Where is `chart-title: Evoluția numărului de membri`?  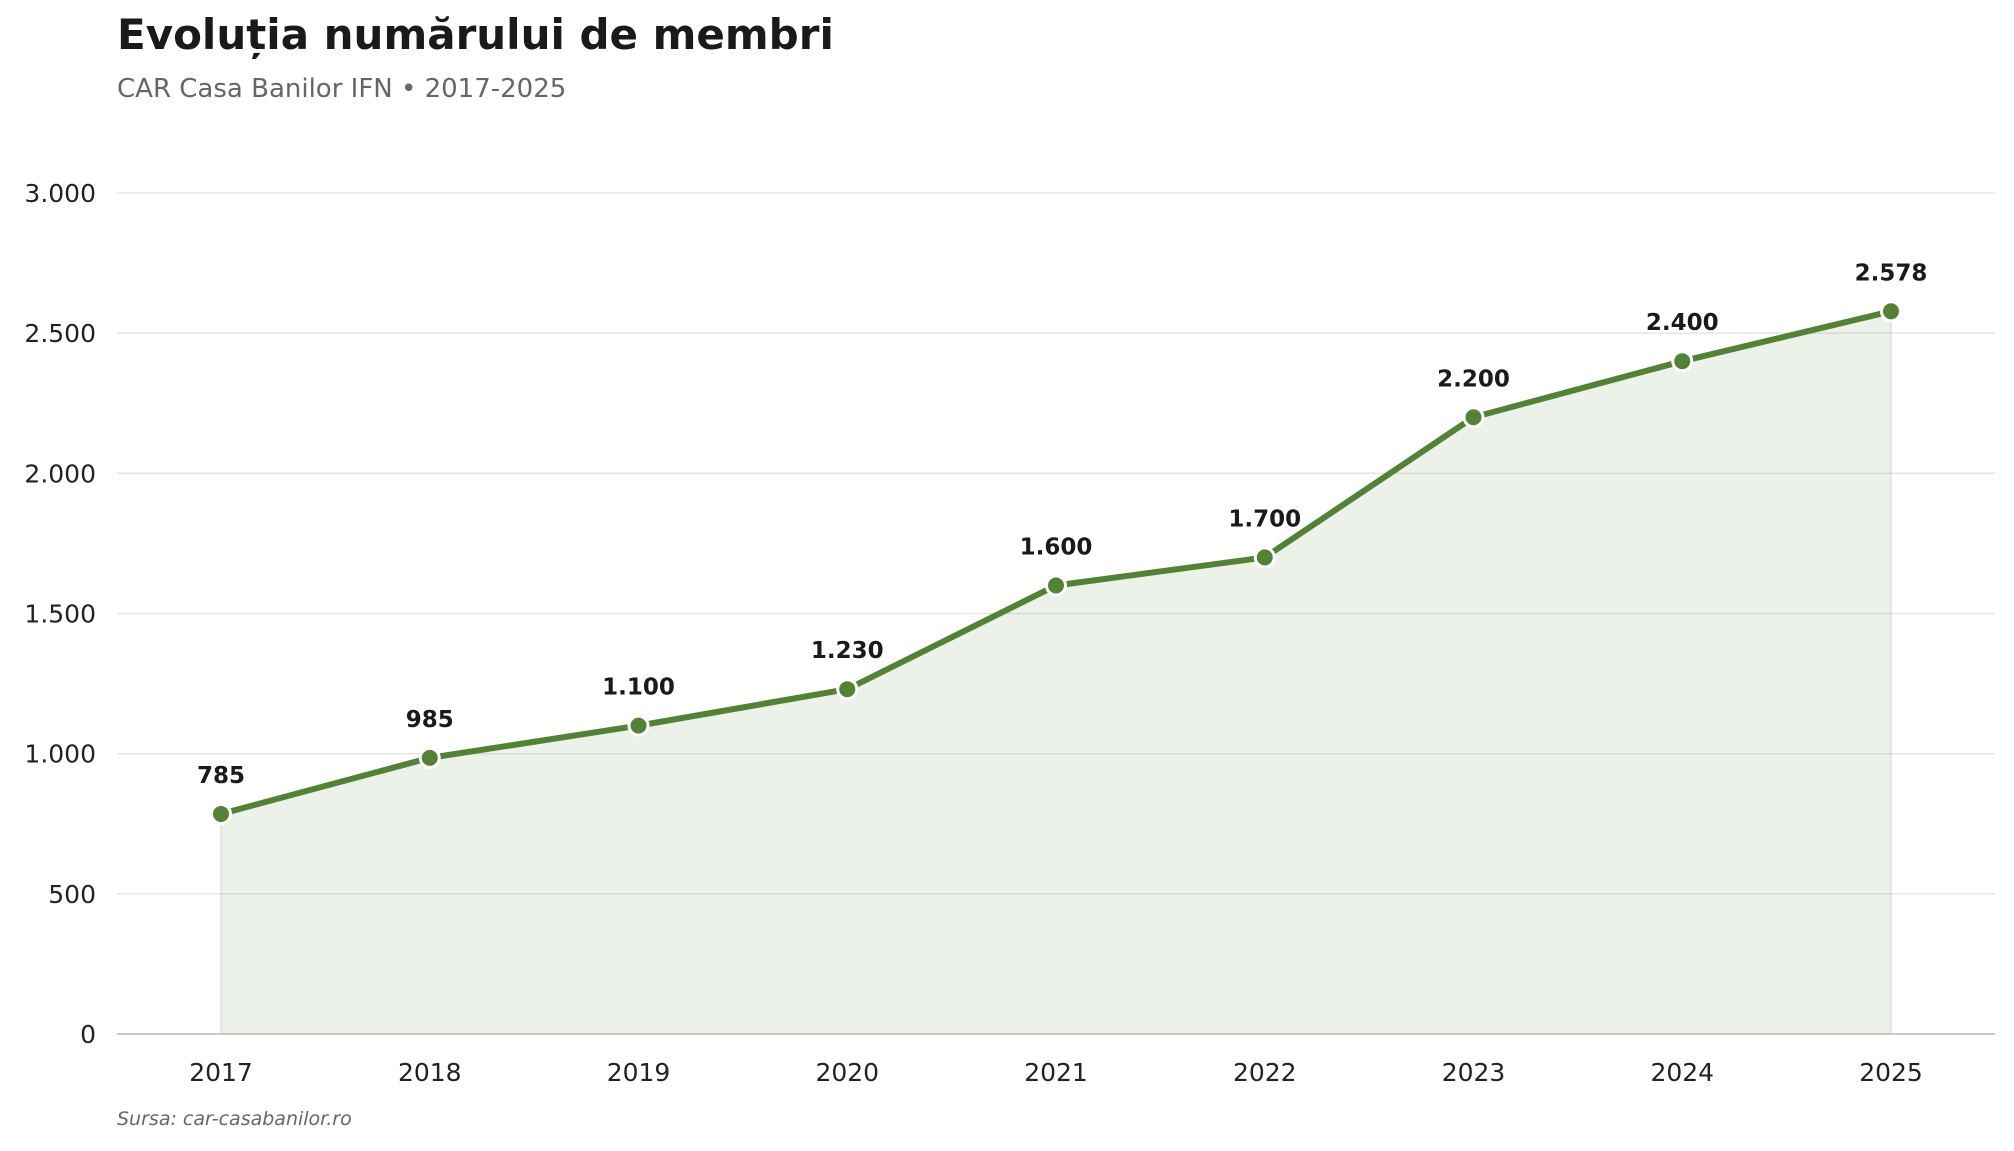
chart-title: Evoluția numărului de membri is located at coordinates (475, 34).